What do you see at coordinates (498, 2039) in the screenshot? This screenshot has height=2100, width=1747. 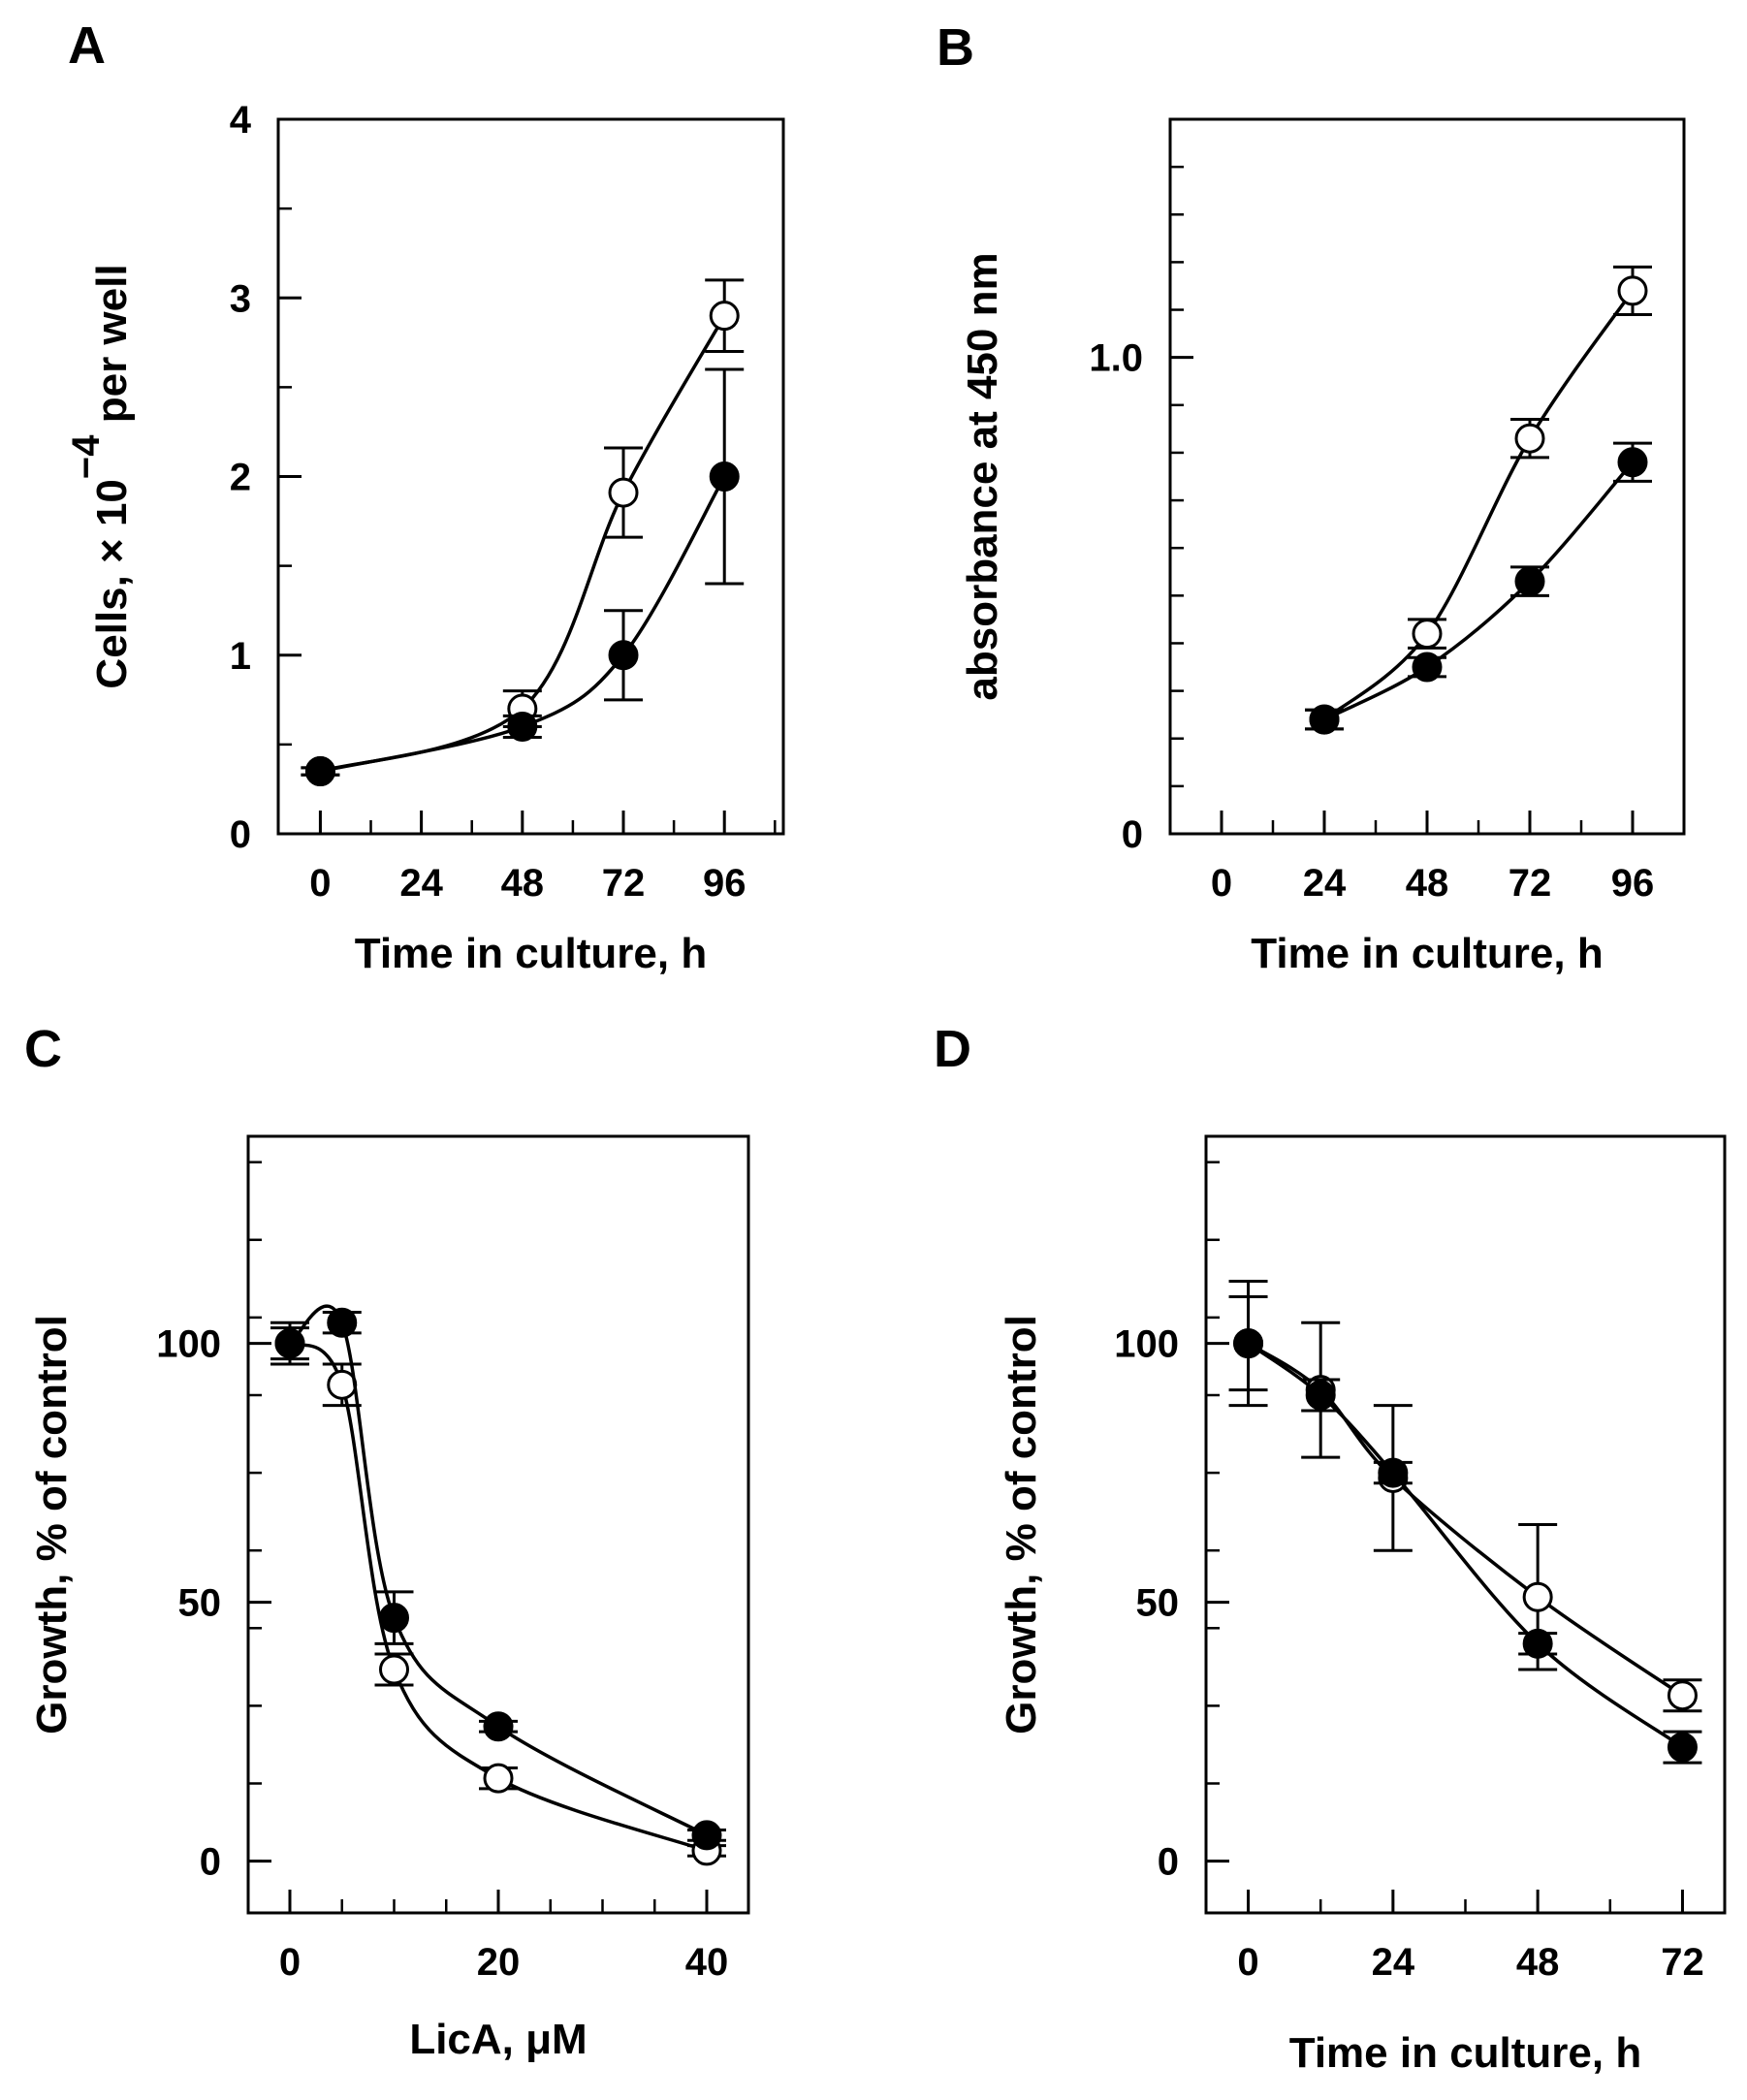 I see `x-axis-title: LicA, μM` at bounding box center [498, 2039].